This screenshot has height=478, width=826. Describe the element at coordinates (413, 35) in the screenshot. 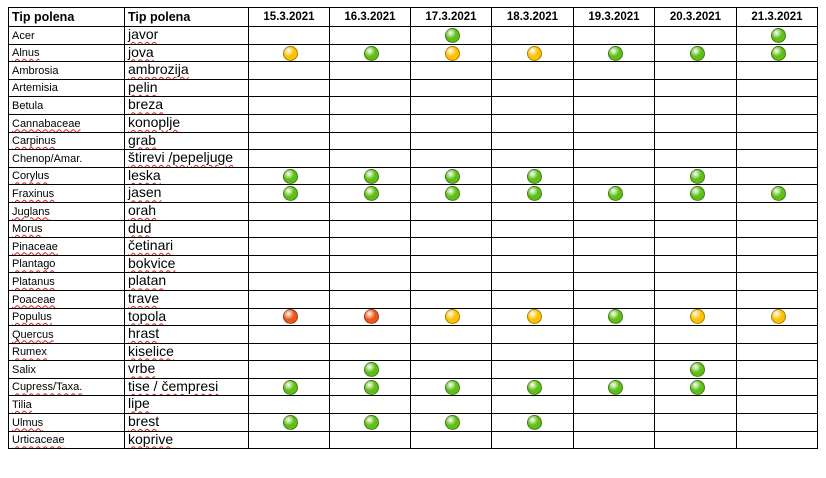

I see `table-row: Acer javor` at that location.